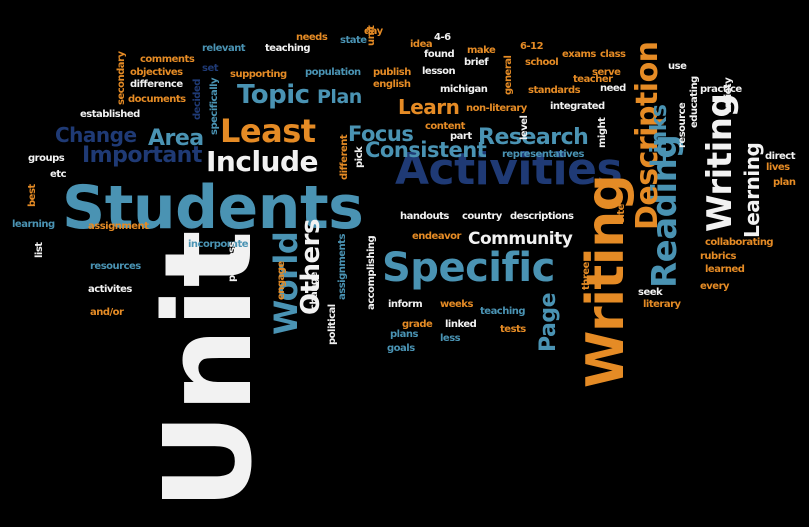 The height and width of the screenshot is (527, 809). I want to click on word: tests, so click(513, 329).